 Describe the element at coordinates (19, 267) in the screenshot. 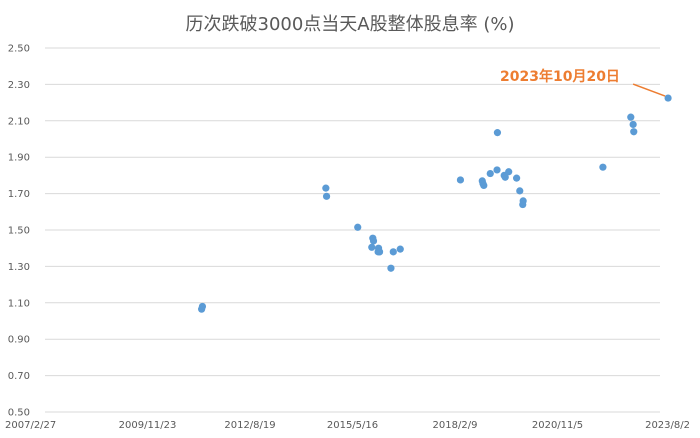

I see `y-tick-label: 1.30` at that location.